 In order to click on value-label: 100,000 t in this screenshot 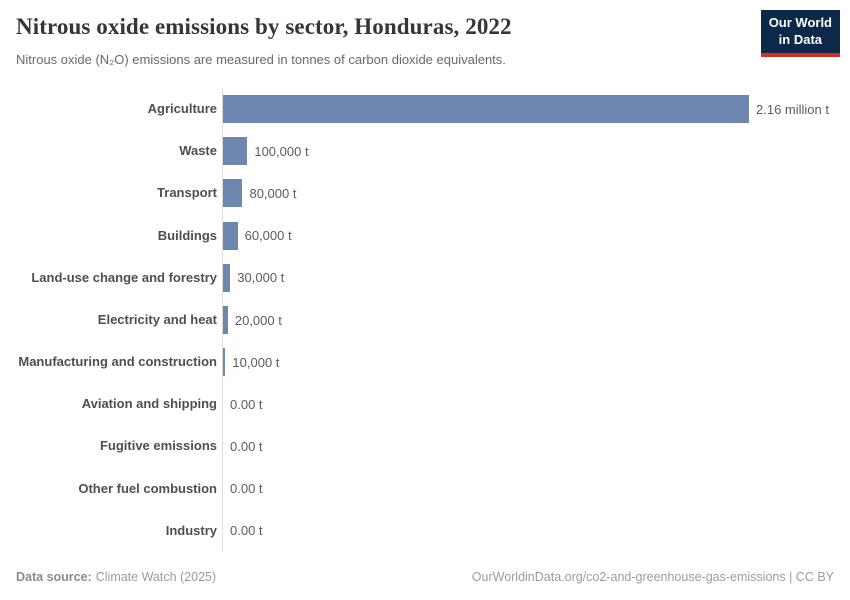, I will do `click(281, 151)`.